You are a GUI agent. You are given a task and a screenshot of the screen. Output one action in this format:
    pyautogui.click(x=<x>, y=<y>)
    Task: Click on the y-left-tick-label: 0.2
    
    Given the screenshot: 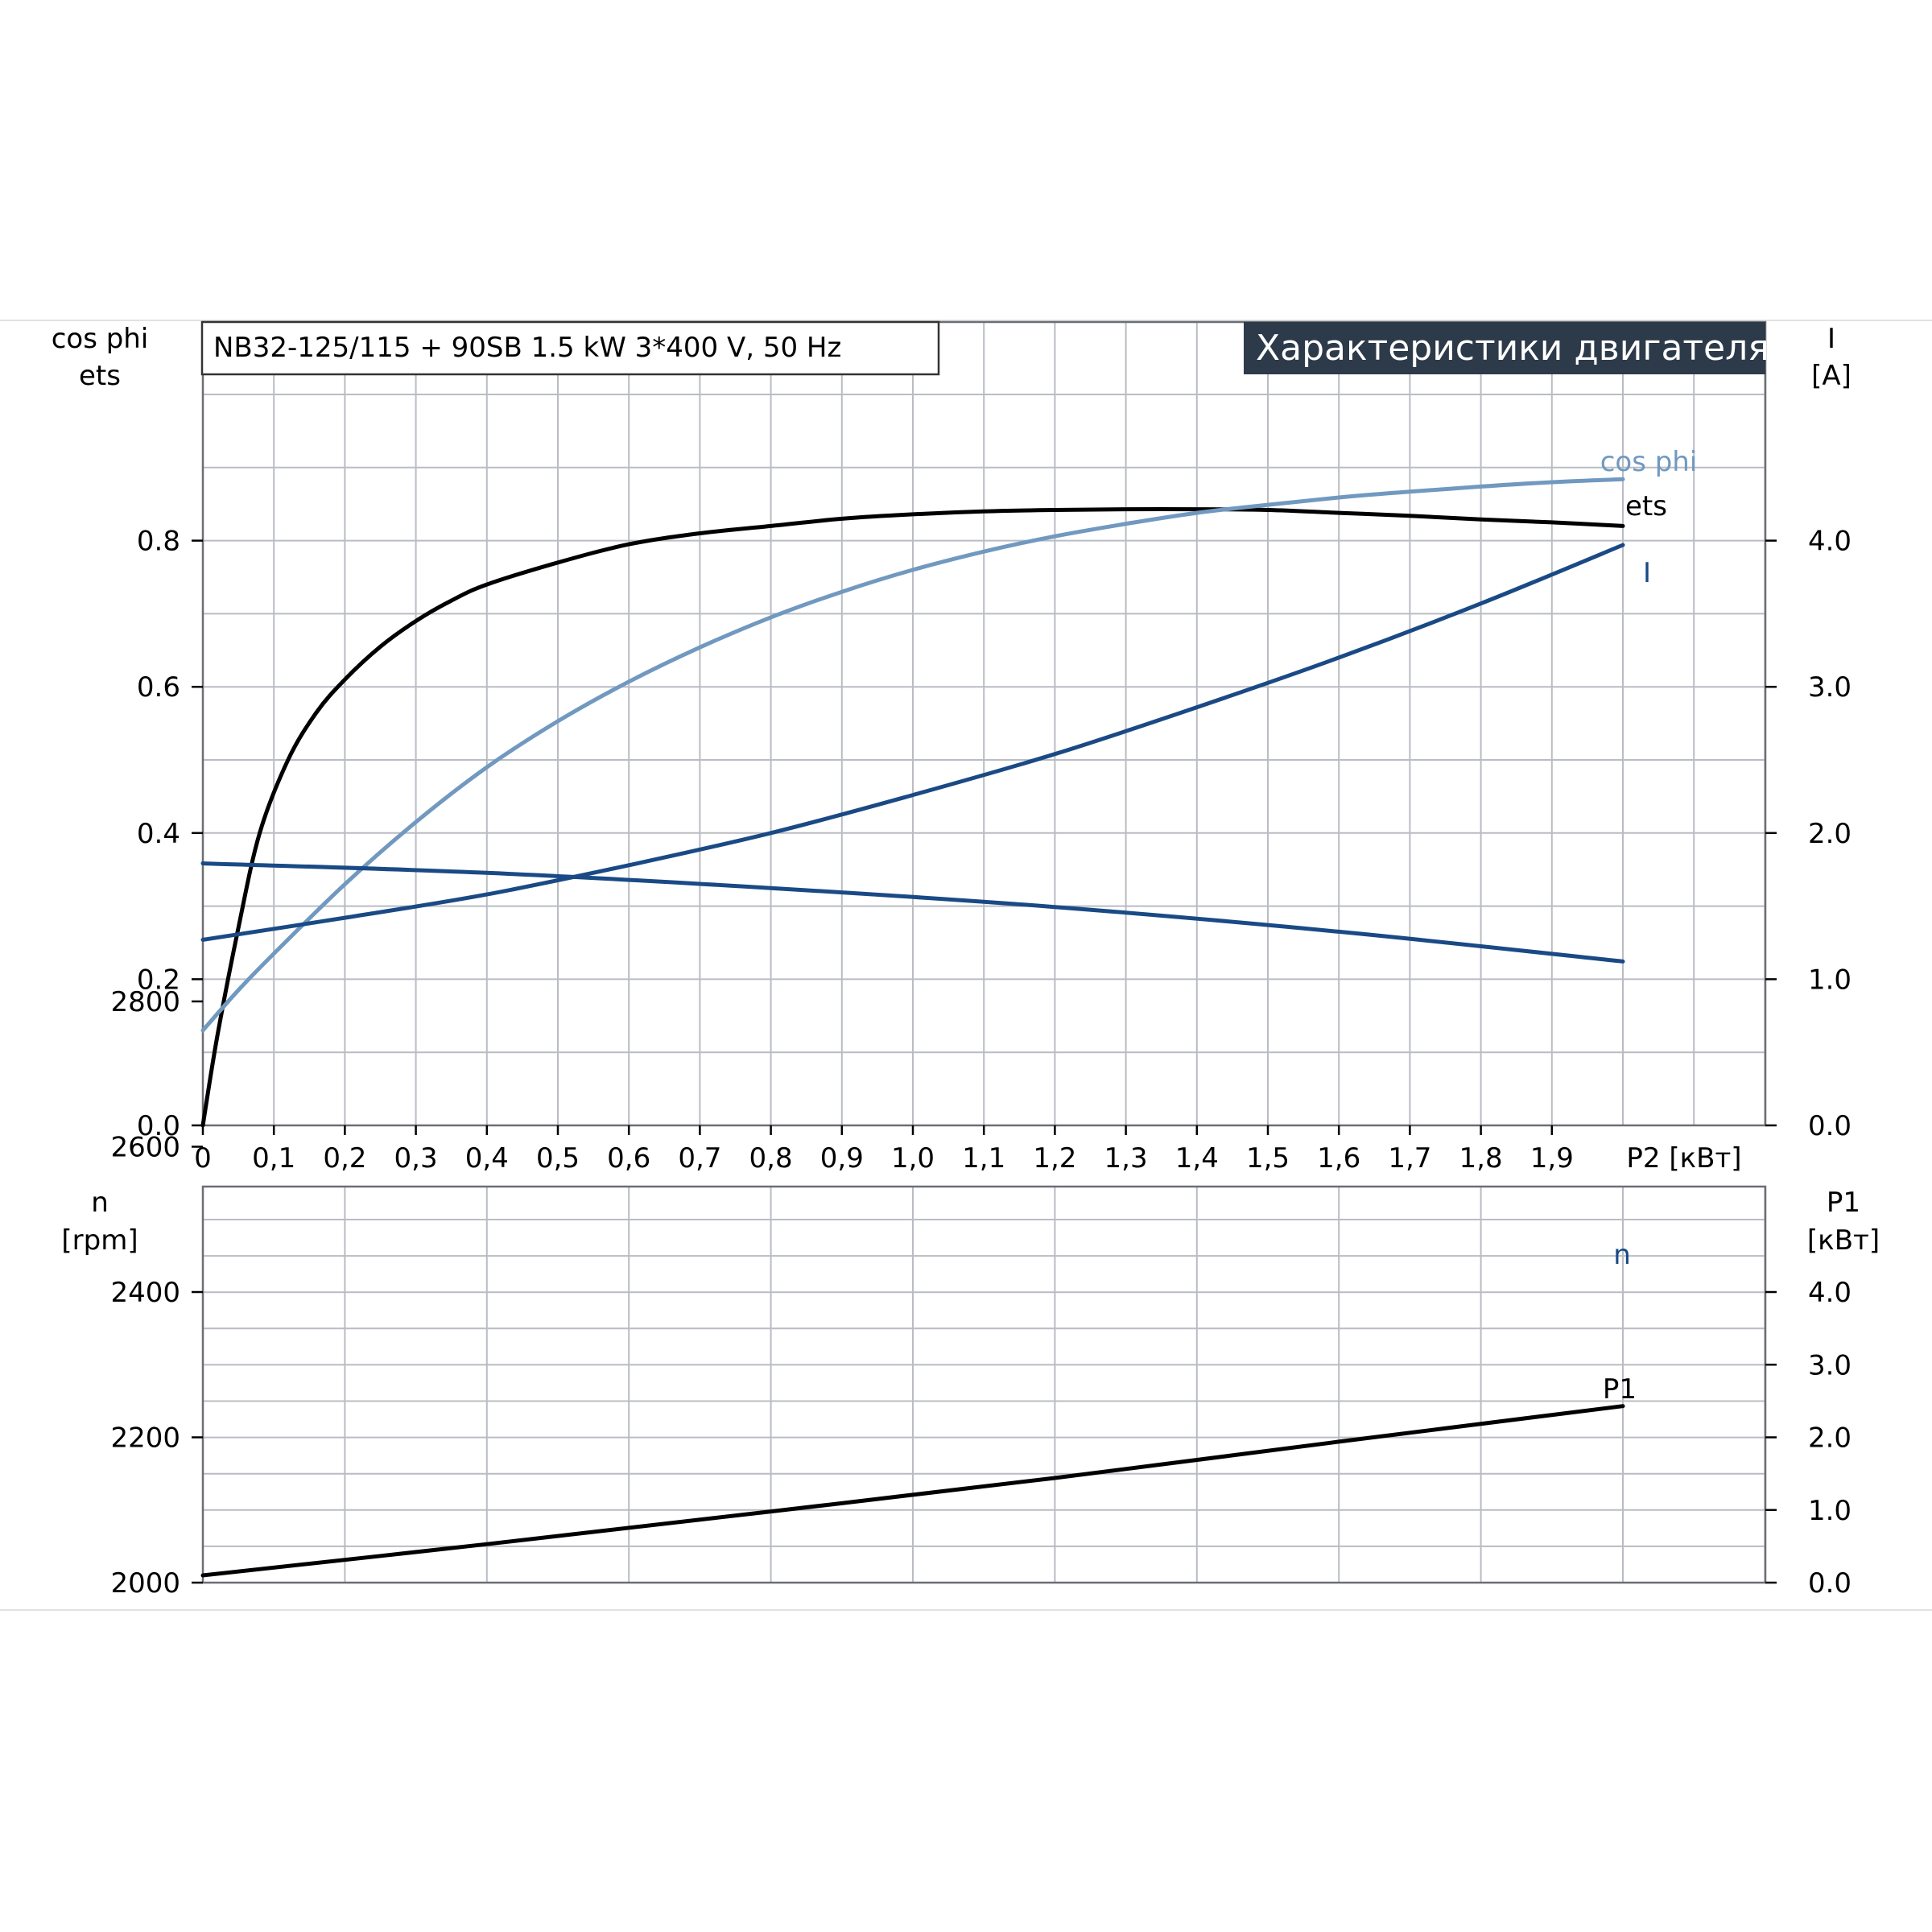 What is the action you would take?
    pyautogui.click(x=158, y=980)
    